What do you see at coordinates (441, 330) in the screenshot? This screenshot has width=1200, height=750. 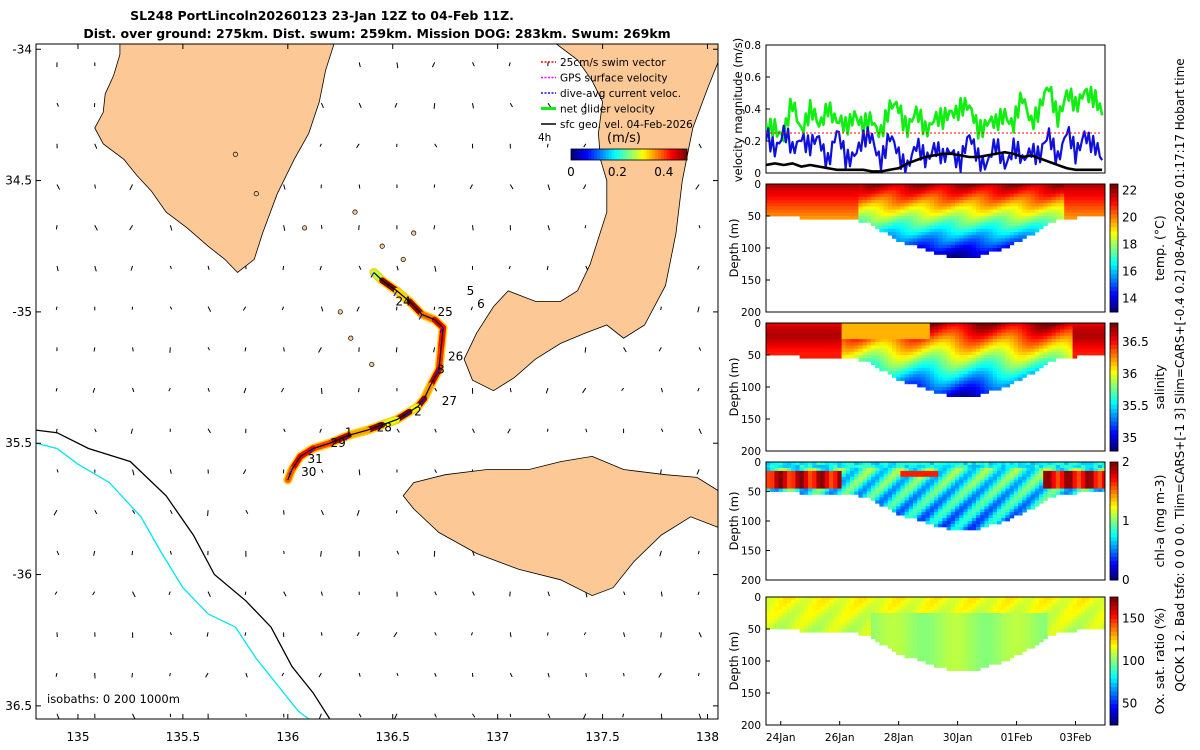 I see `dive-avg-vector` at bounding box center [441, 330].